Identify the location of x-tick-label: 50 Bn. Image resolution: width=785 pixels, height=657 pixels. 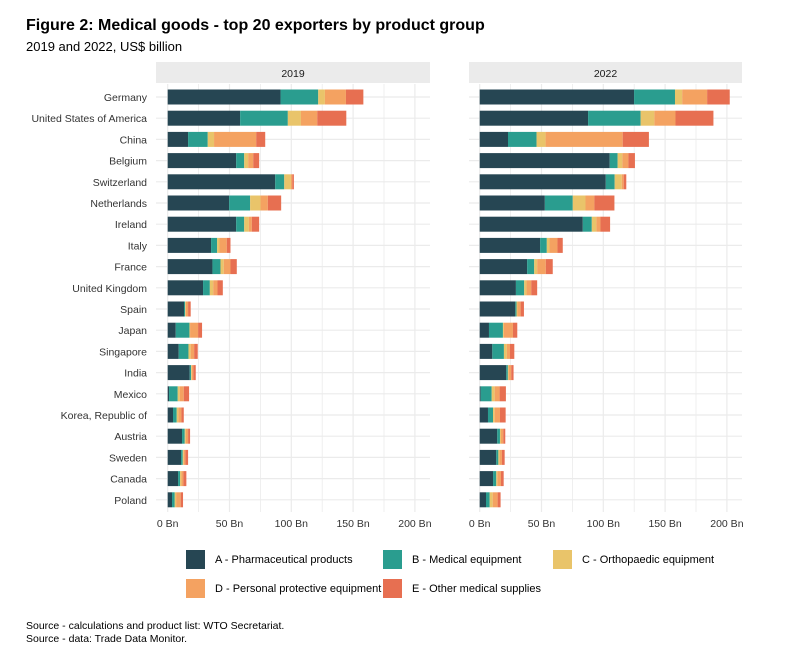
(542, 524).